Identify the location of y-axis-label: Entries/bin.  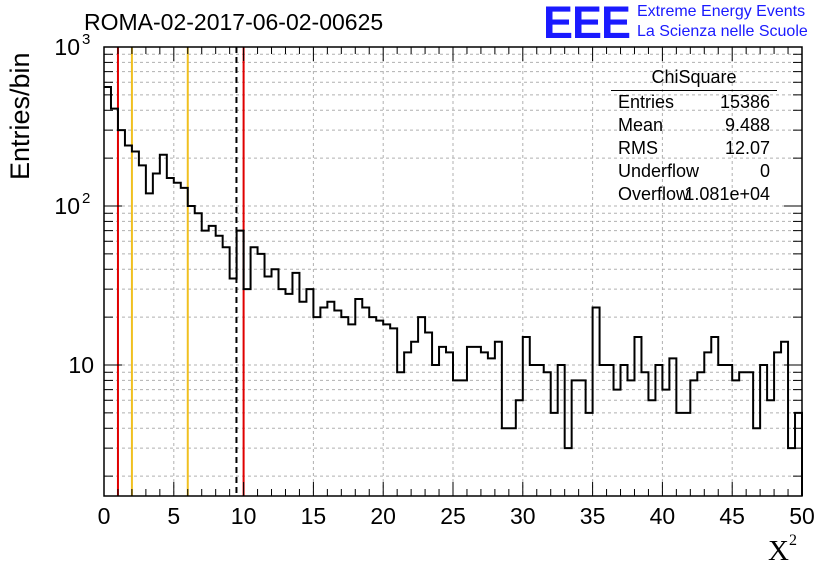
(20, 116).